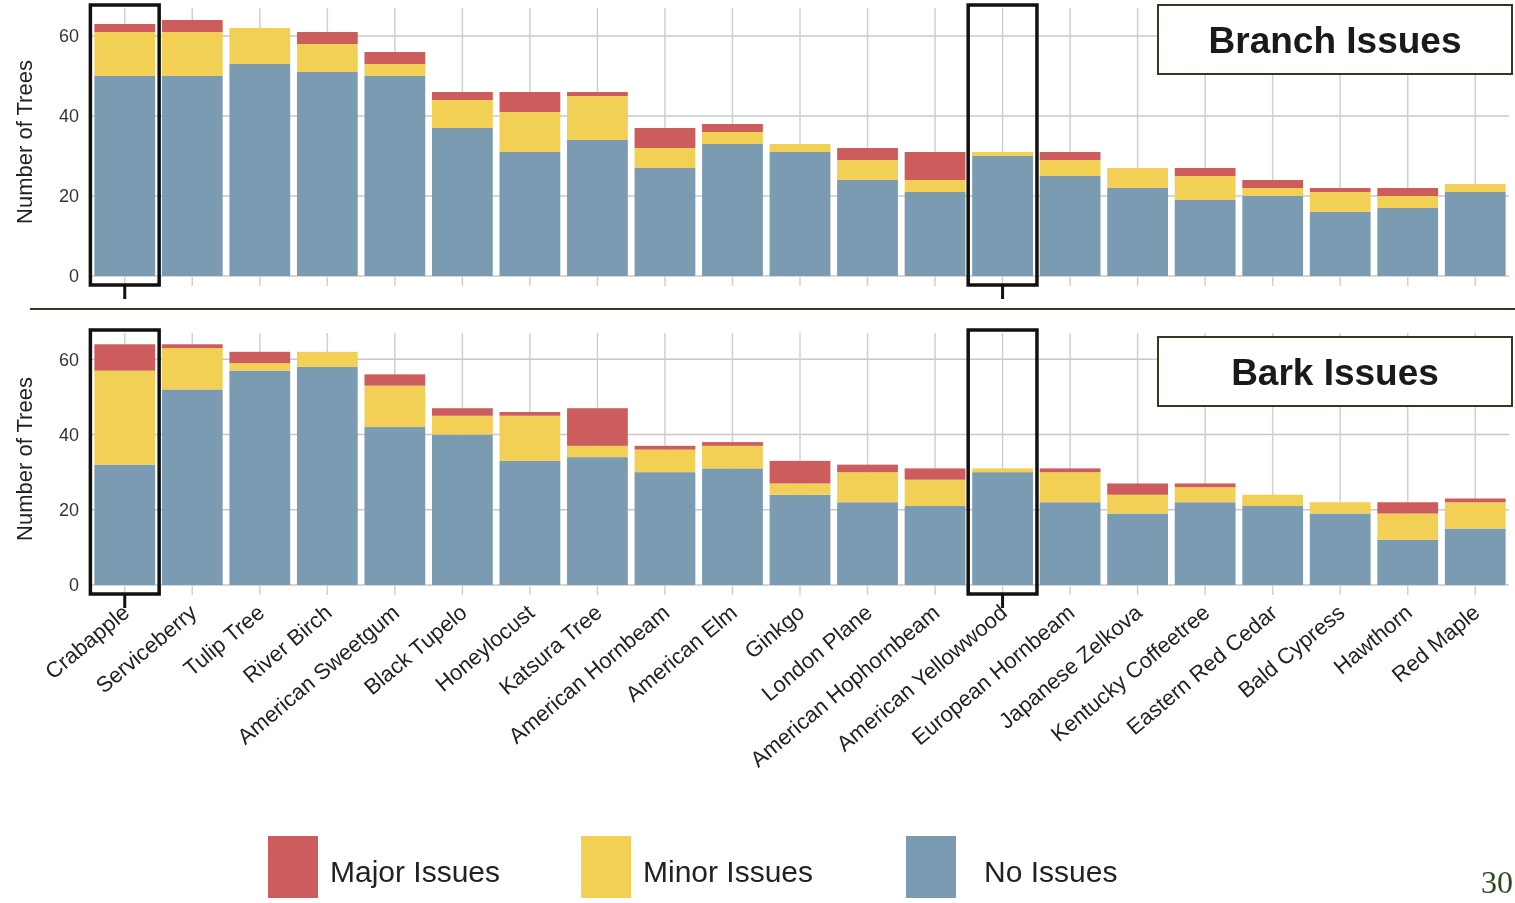 This screenshot has width=1515, height=903. I want to click on legend-label: No Issues, so click(1051, 871).